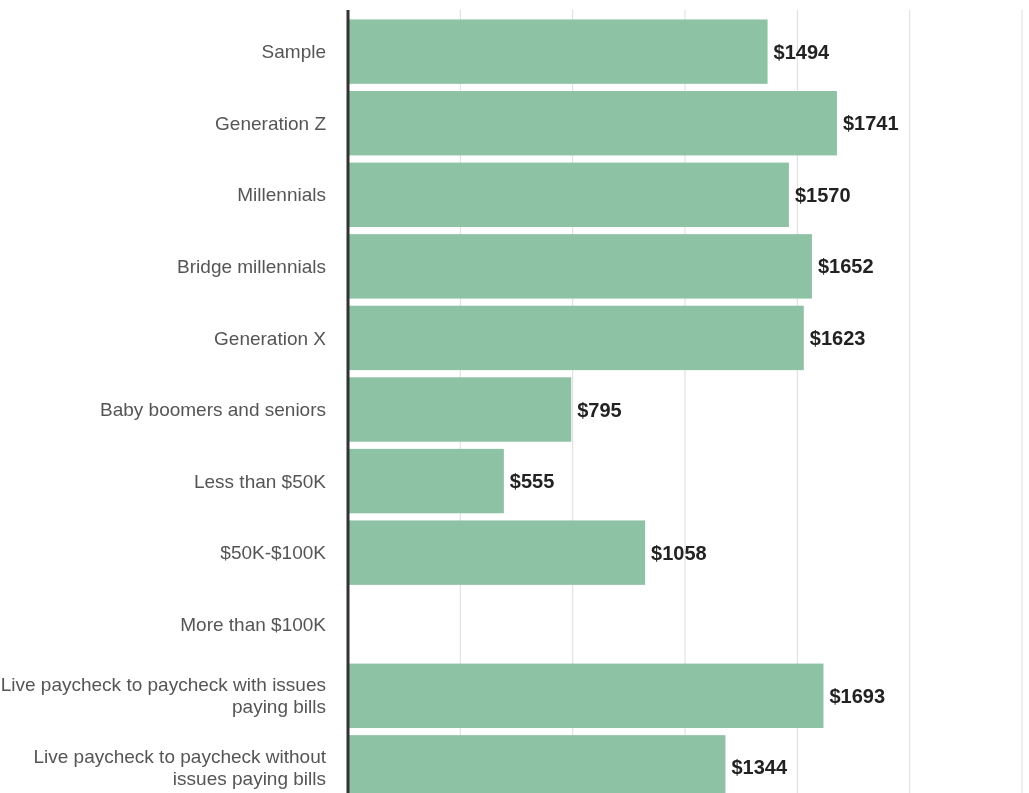 This screenshot has width=1029, height=793. What do you see at coordinates (281, 195) in the screenshot?
I see `y-tick-label: Millennials` at bounding box center [281, 195].